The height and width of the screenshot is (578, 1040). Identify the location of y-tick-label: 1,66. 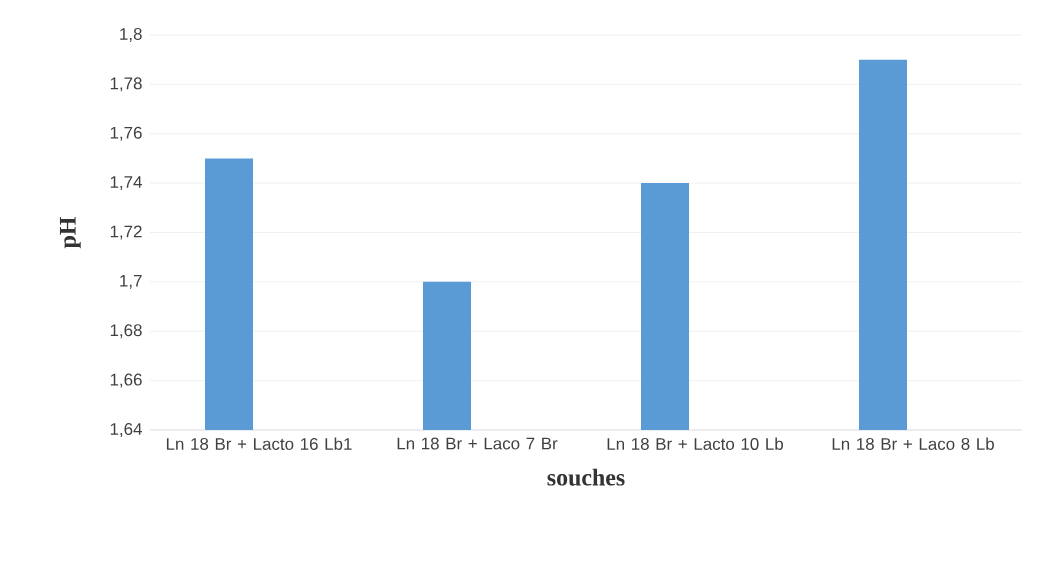
(126, 380).